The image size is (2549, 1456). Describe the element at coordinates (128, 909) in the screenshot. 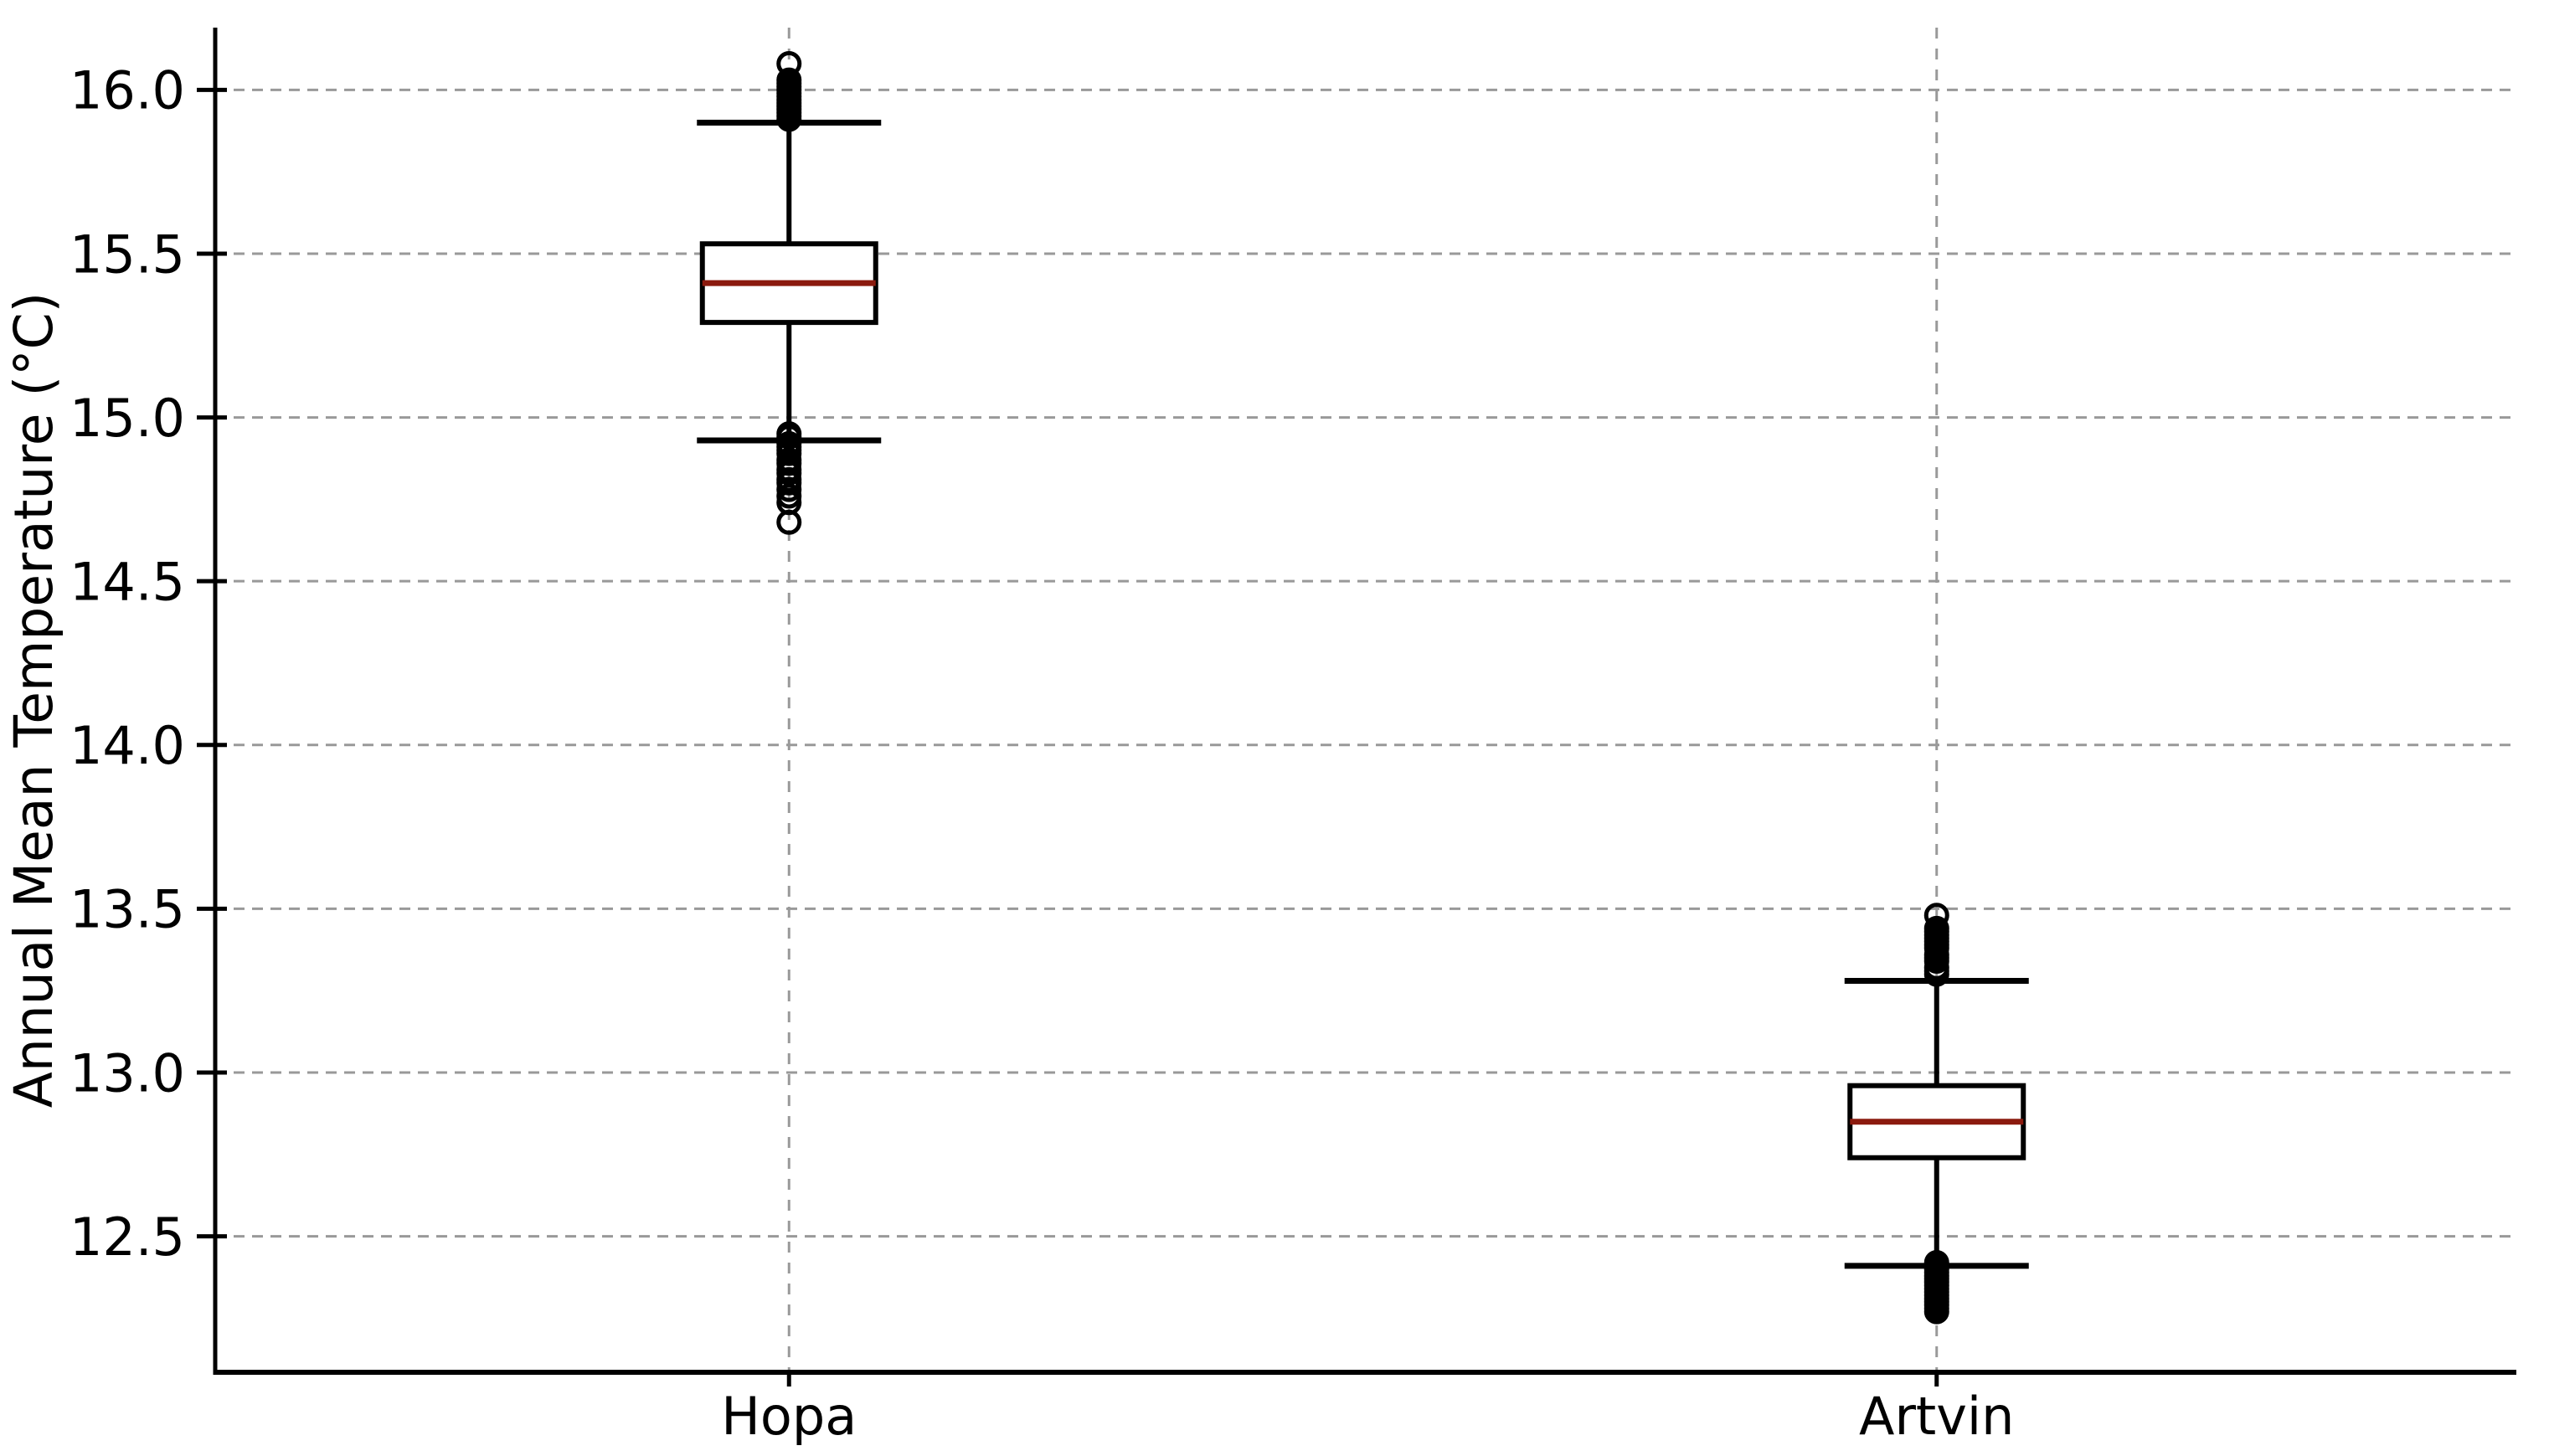

I see `y-tick-label: 13.5` at that location.